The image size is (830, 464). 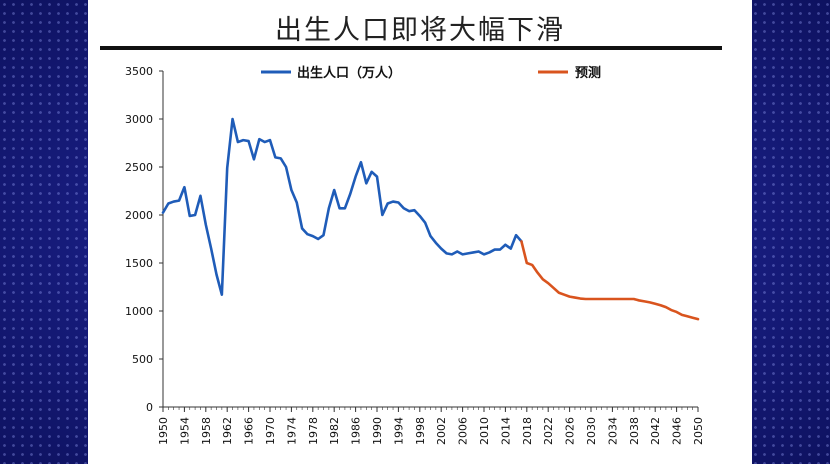 I want to click on legend-label-forecast: 预测, so click(x=588, y=73).